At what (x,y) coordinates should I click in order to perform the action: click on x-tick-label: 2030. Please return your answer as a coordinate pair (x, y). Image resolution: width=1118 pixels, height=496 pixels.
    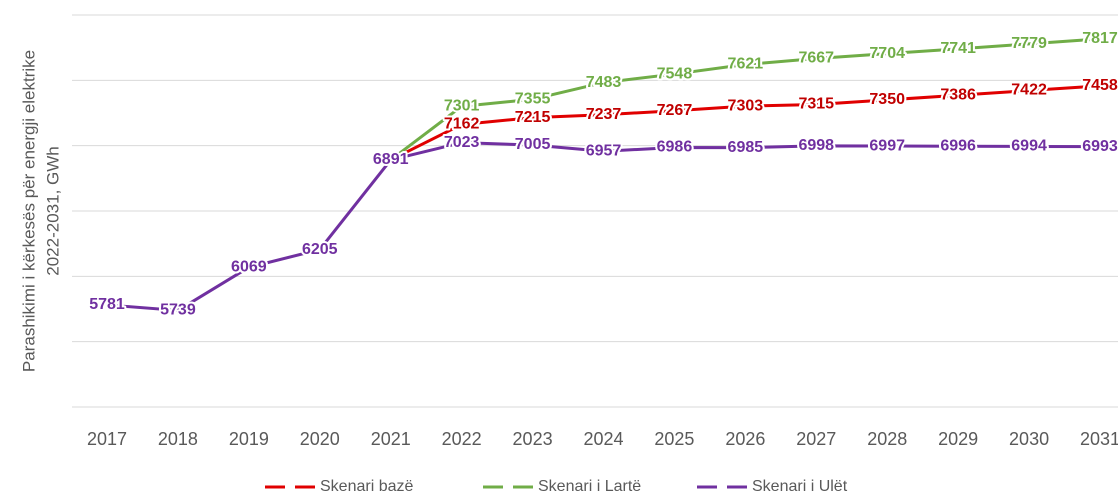
    Looking at the image, I should click on (1029, 439).